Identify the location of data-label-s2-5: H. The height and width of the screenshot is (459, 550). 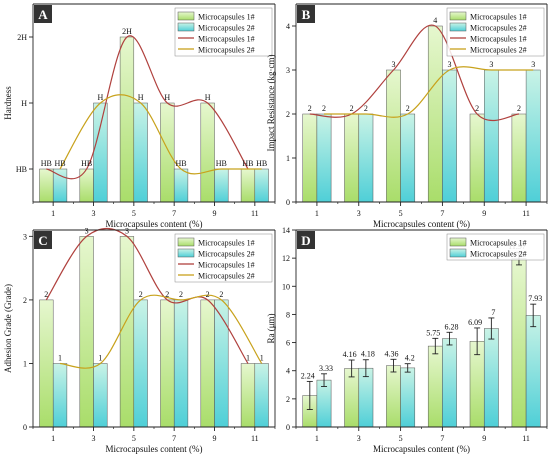
(141, 97).